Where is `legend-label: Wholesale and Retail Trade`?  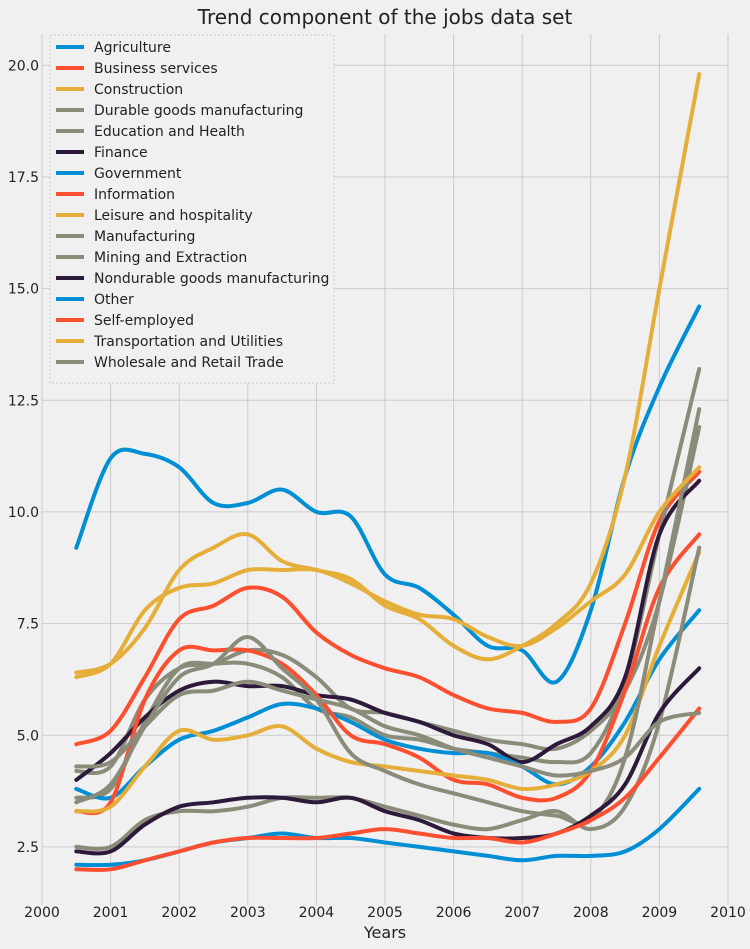
legend-label: Wholesale and Retail Trade is located at coordinates (189, 363).